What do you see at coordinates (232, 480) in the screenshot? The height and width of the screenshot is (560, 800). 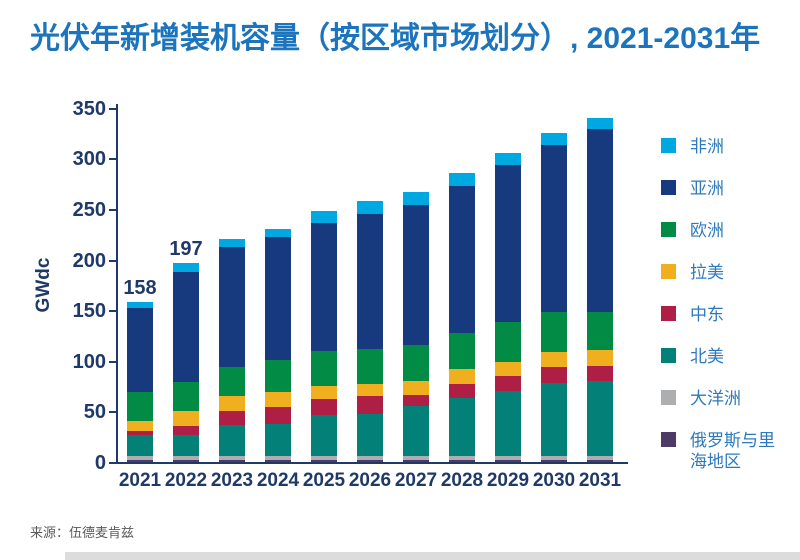 I see `x-tick-label: 2023` at bounding box center [232, 480].